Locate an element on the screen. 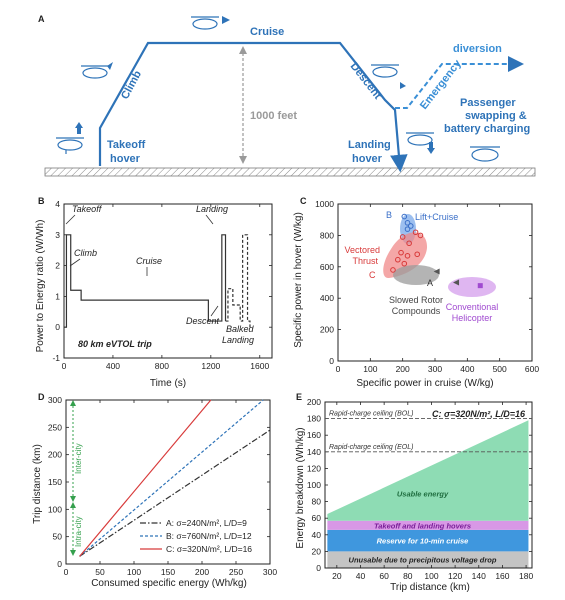 This screenshot has width=565, height=600. landing-label-2: hover is located at coordinates (367, 159).